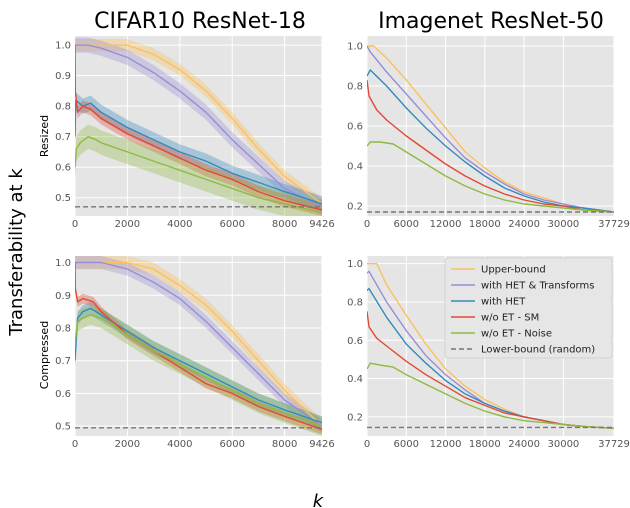 The width and height of the screenshot is (630, 508). Describe the element at coordinates (513, 270) in the screenshot. I see `legend-label: Upper-bound` at that location.